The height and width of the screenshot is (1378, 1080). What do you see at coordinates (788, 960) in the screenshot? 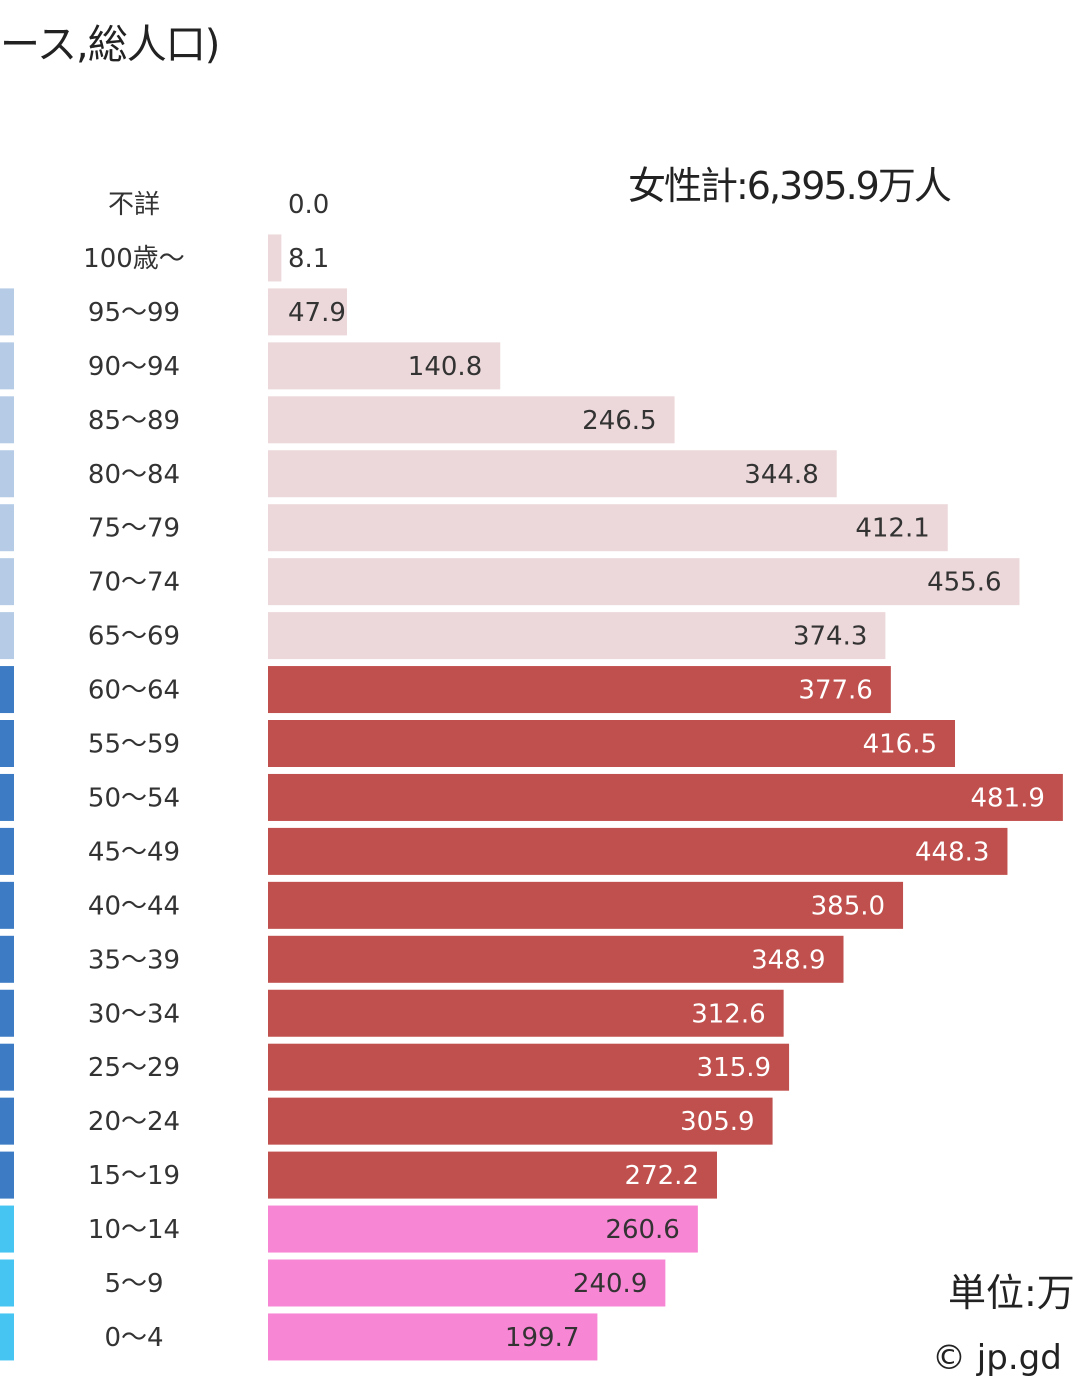
I see `value-label: 348.9` at bounding box center [788, 960].